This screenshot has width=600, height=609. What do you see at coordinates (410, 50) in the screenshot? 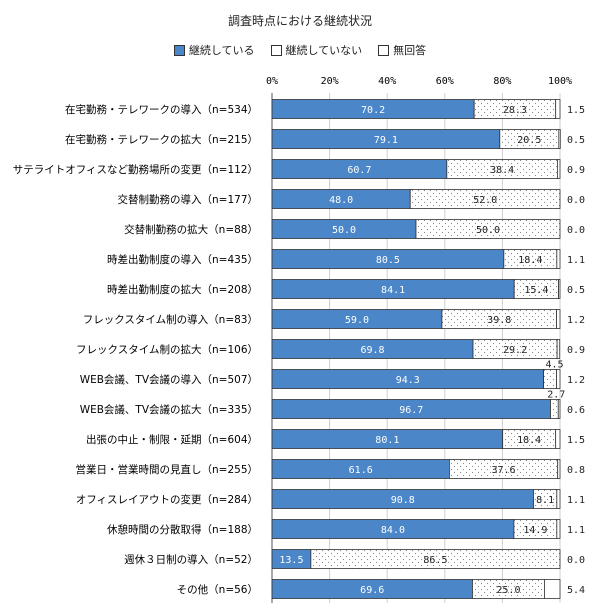
I see `legend-label-no-answer: 無回答` at bounding box center [410, 50].